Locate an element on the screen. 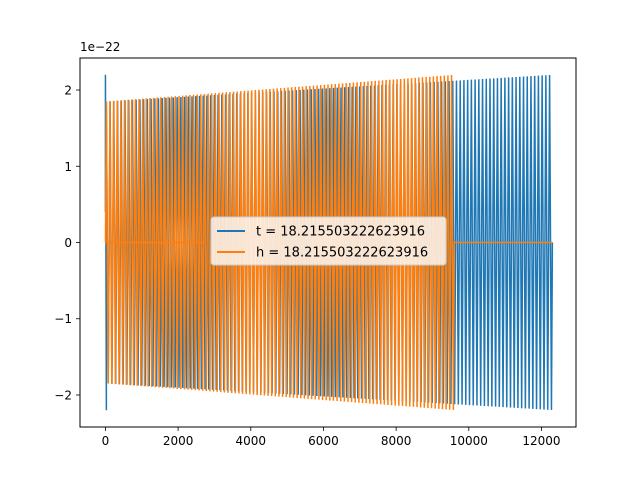 Image resolution: width=640 pixels, height=480 pixels. legend-box is located at coordinates (328, 241).